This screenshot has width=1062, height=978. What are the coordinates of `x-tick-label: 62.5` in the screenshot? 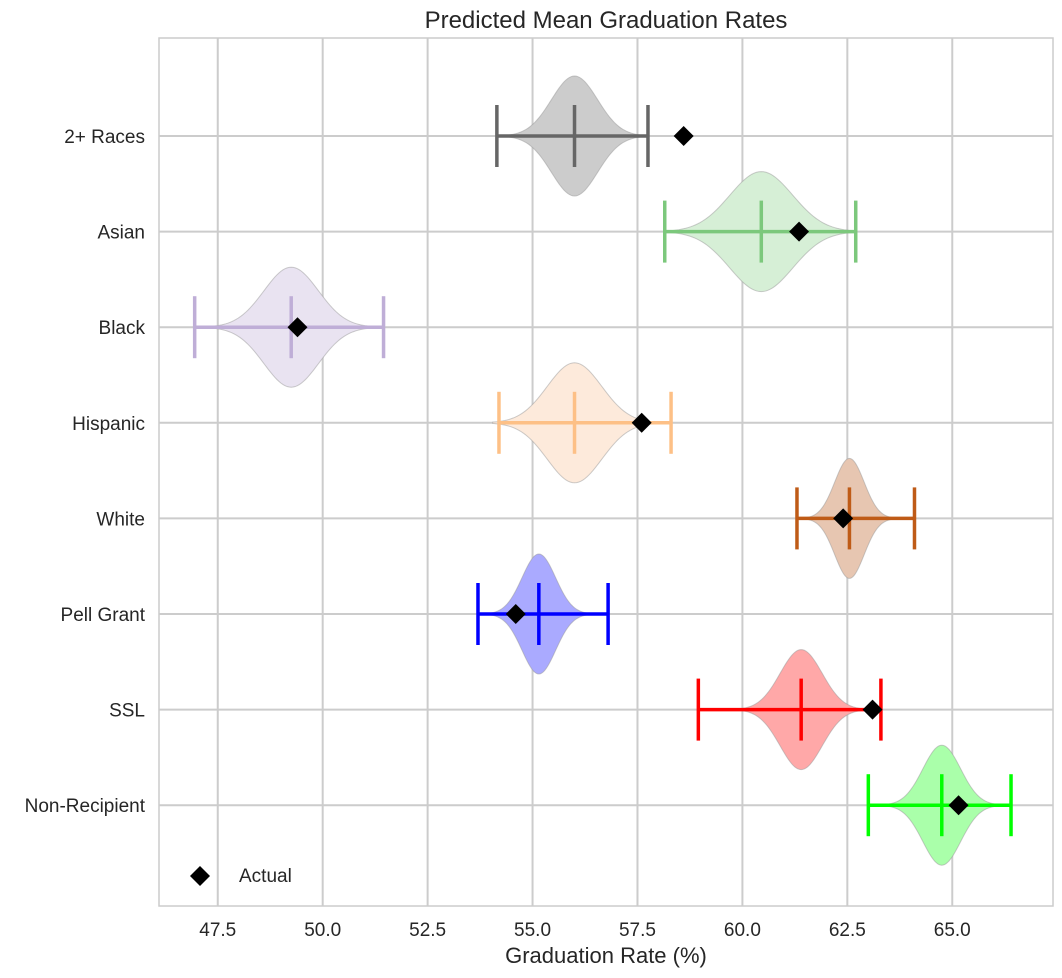 It's located at (847, 930).